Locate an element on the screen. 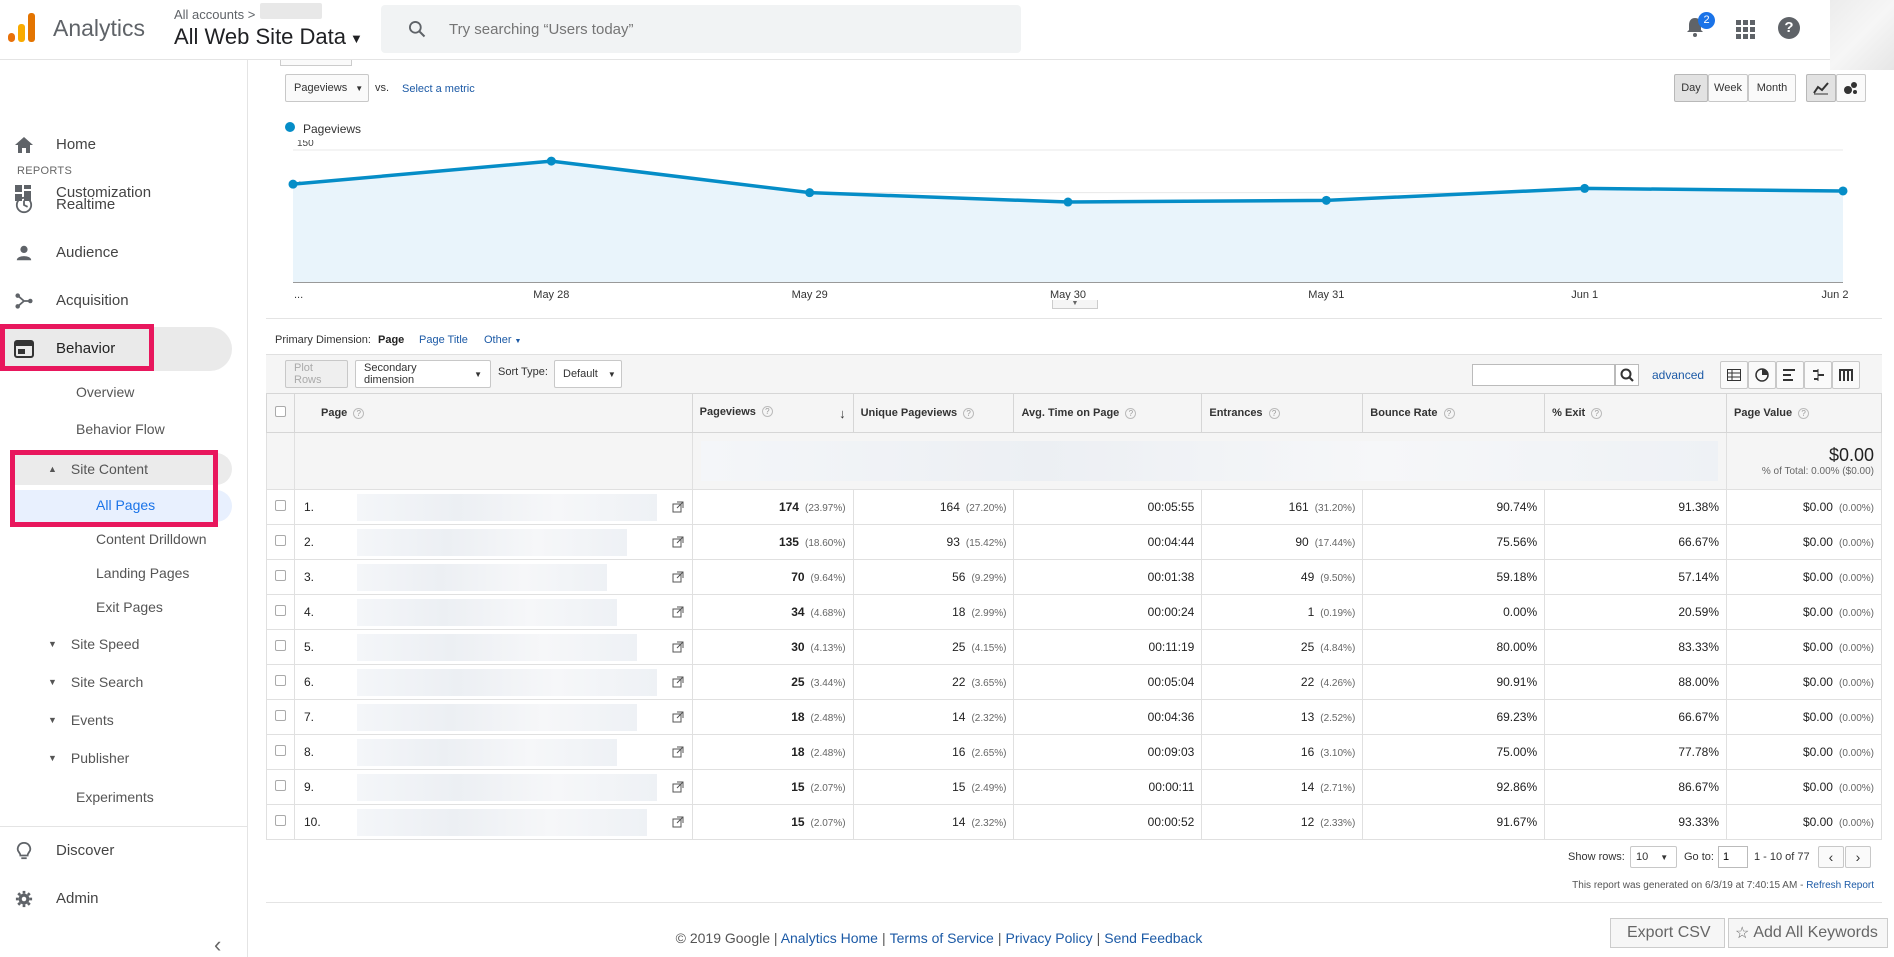  sidebar-item-discover: Discover is located at coordinates (116, 851).